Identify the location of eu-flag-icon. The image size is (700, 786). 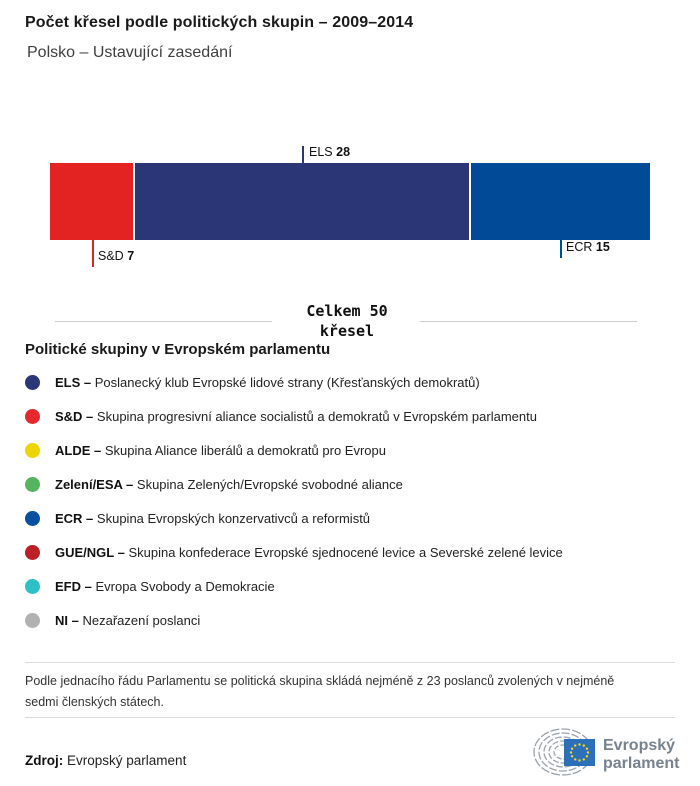
(579, 752).